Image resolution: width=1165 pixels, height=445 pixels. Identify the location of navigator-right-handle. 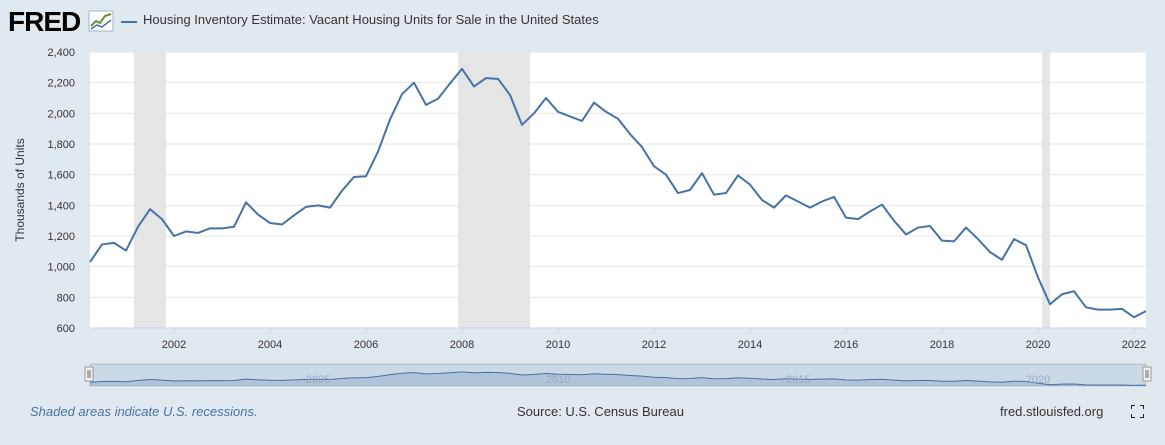
(1147, 374).